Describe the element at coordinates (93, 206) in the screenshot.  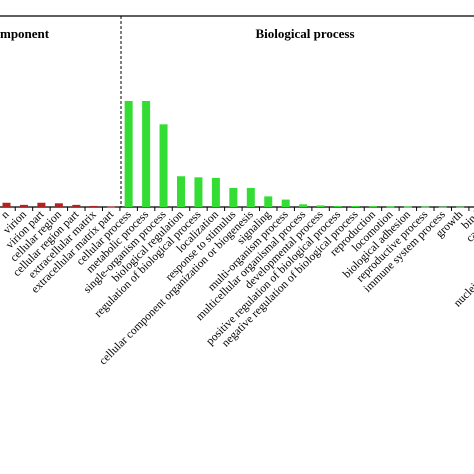
I see `bar-extracellular-matrix` at that location.